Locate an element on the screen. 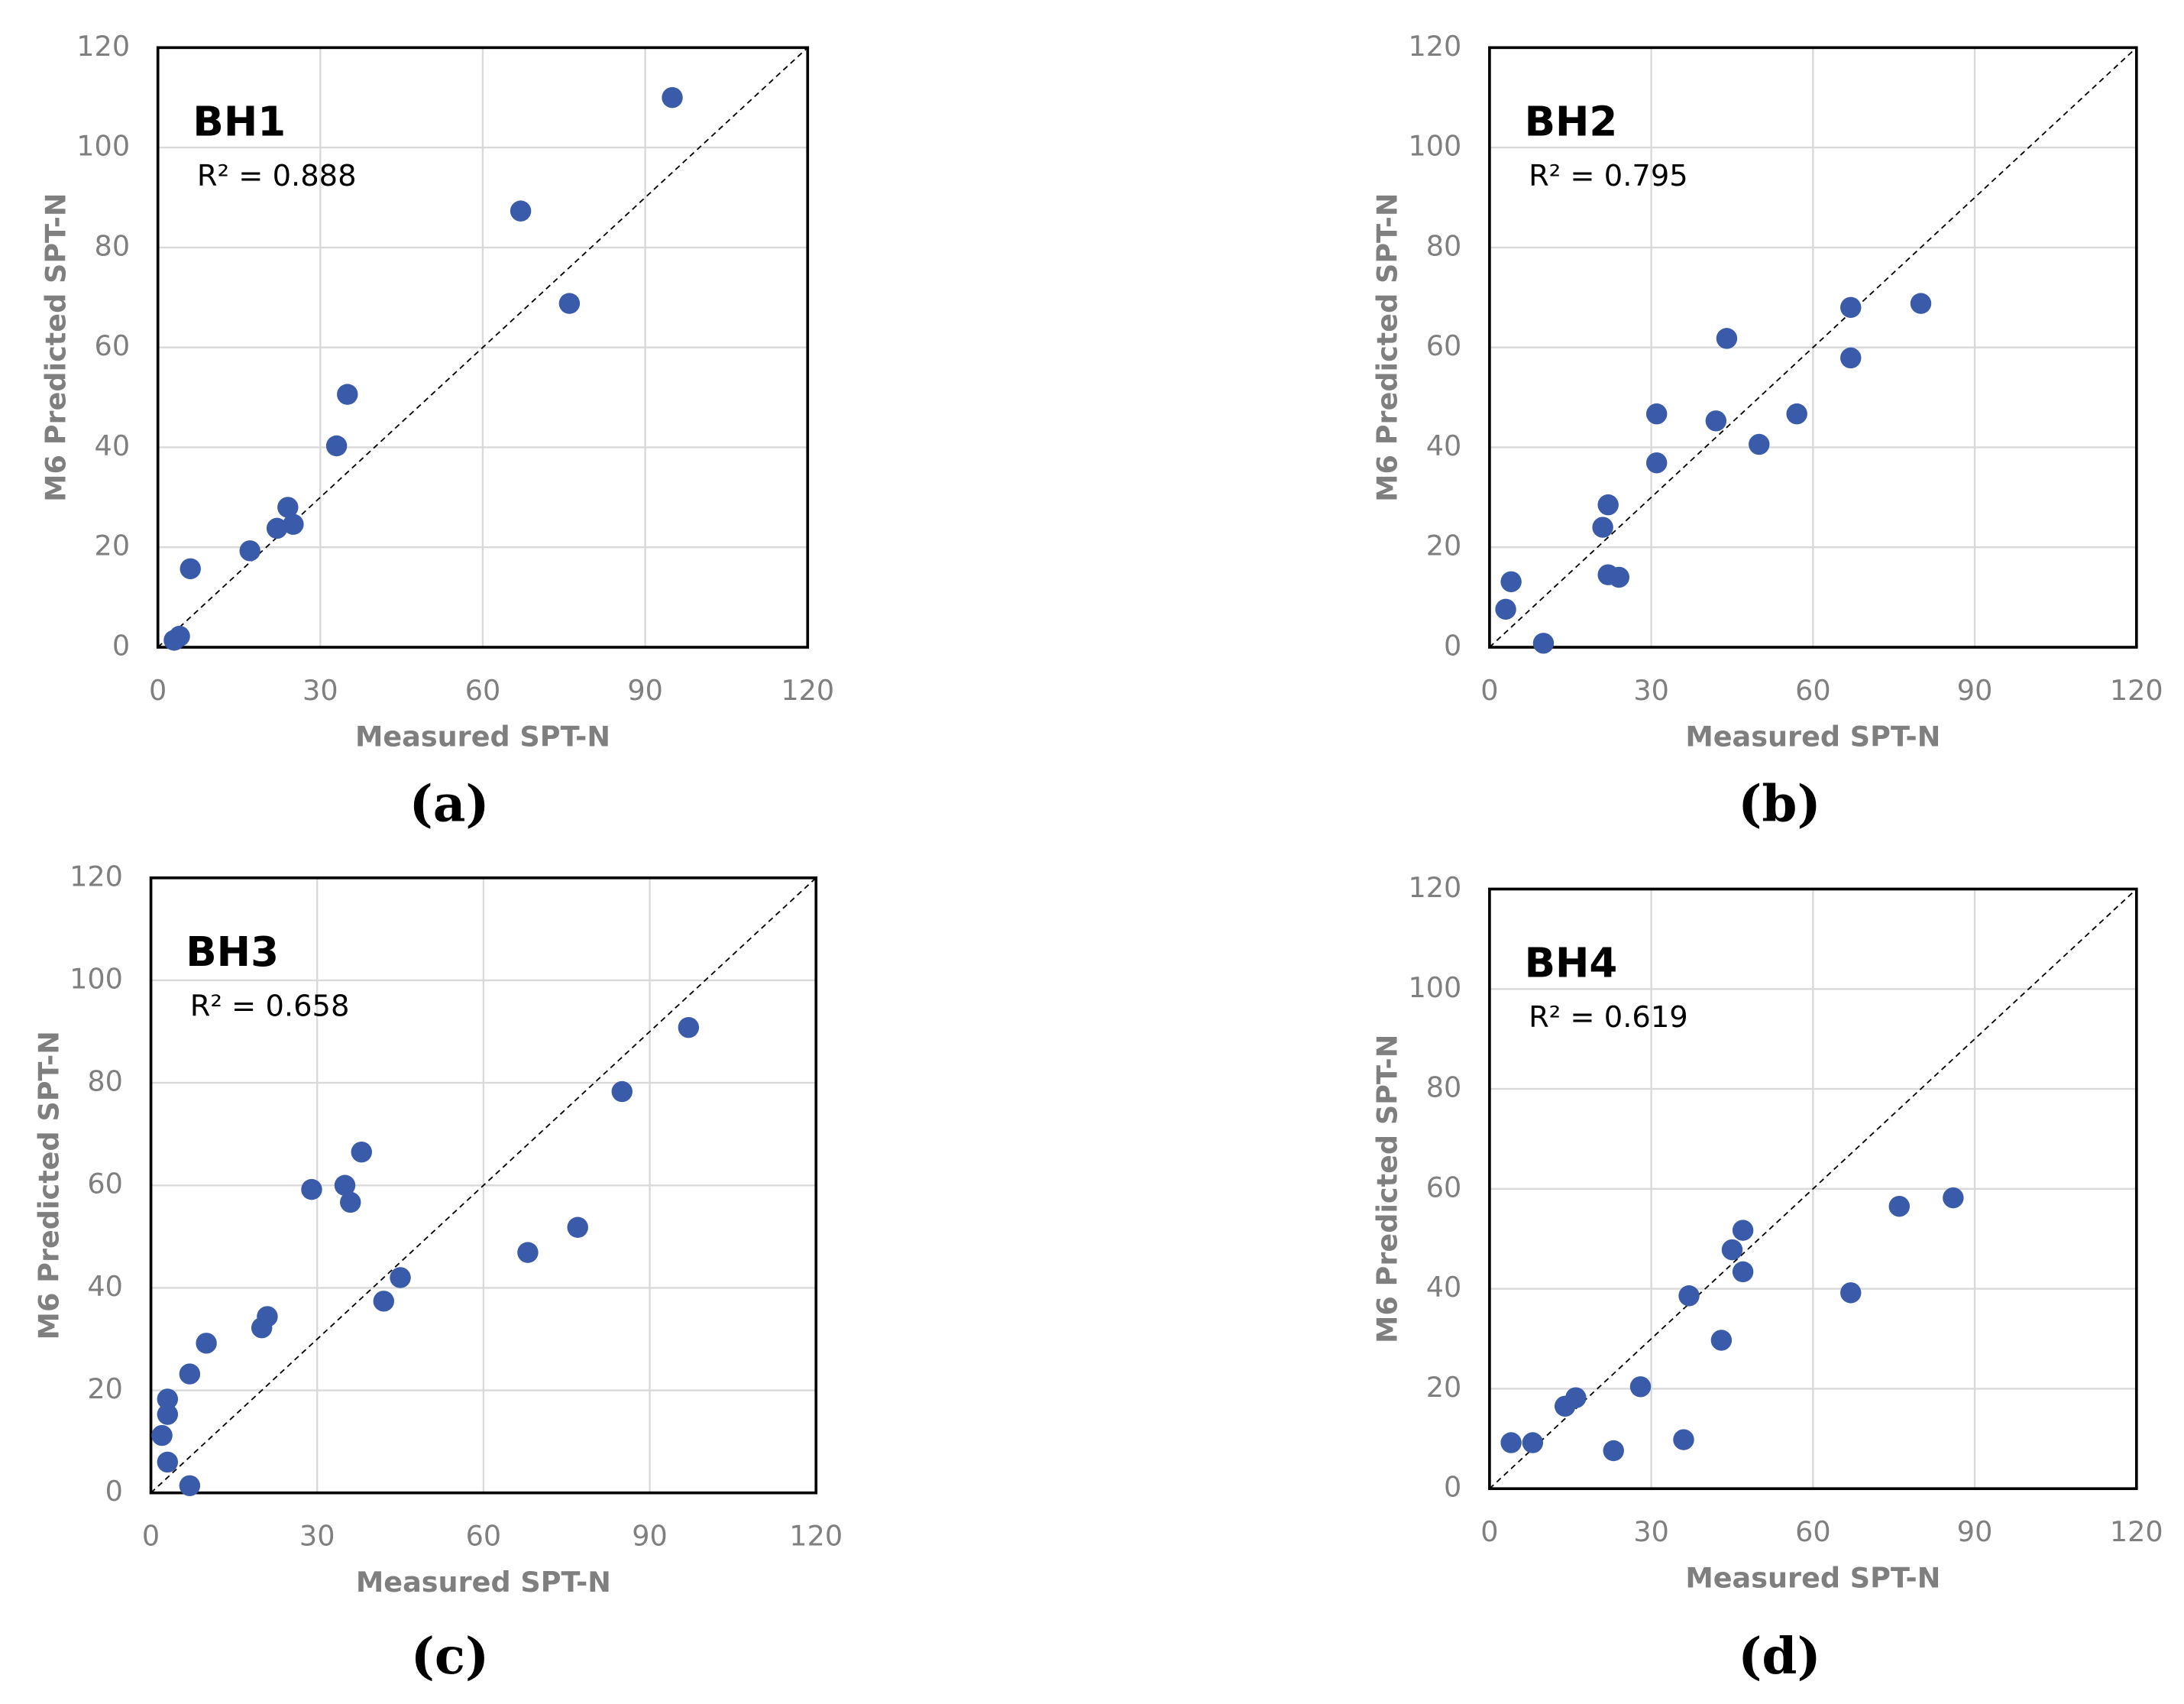 This screenshot has width=2184, height=1704. panel-label: (d) is located at coordinates (1779, 1656).